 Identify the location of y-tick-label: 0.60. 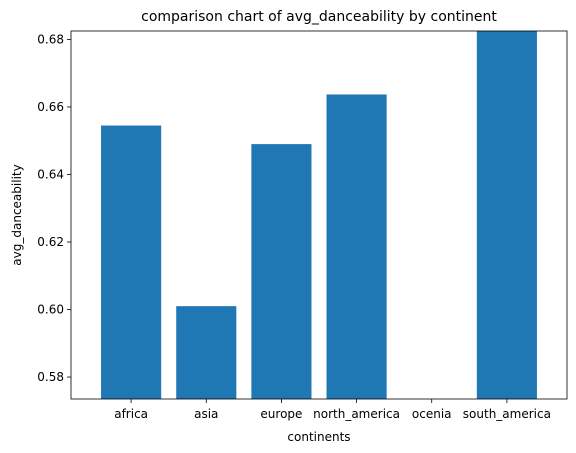
(50, 310).